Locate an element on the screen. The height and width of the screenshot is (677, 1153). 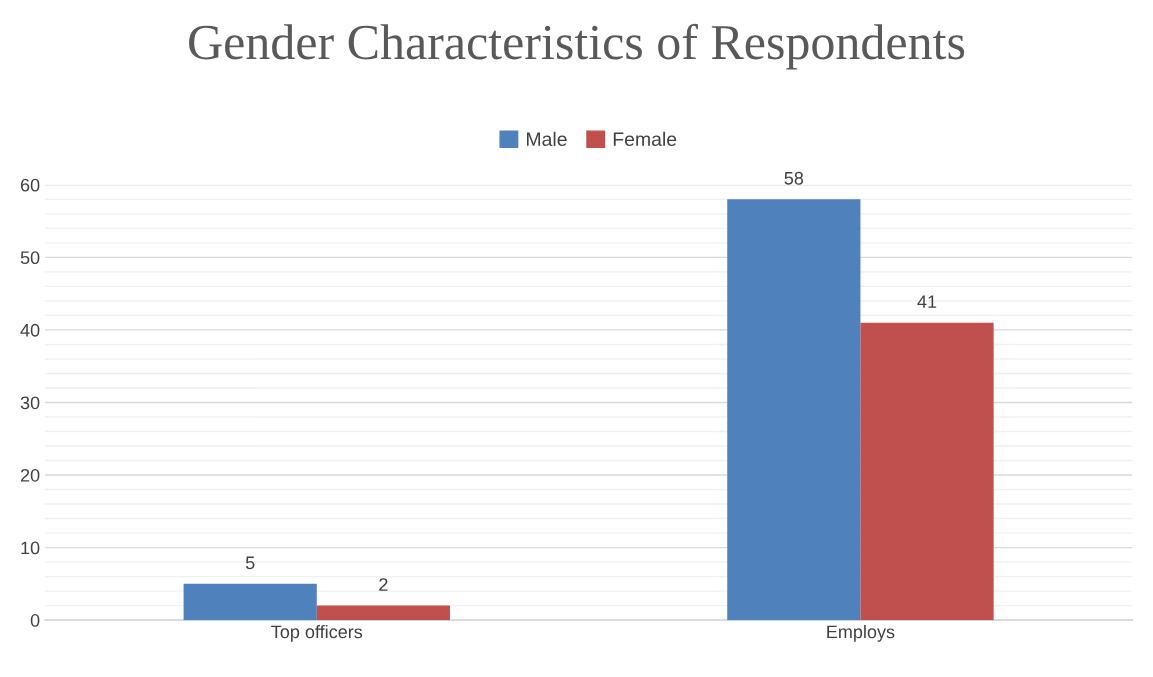
legend-label: Male is located at coordinates (546, 139).